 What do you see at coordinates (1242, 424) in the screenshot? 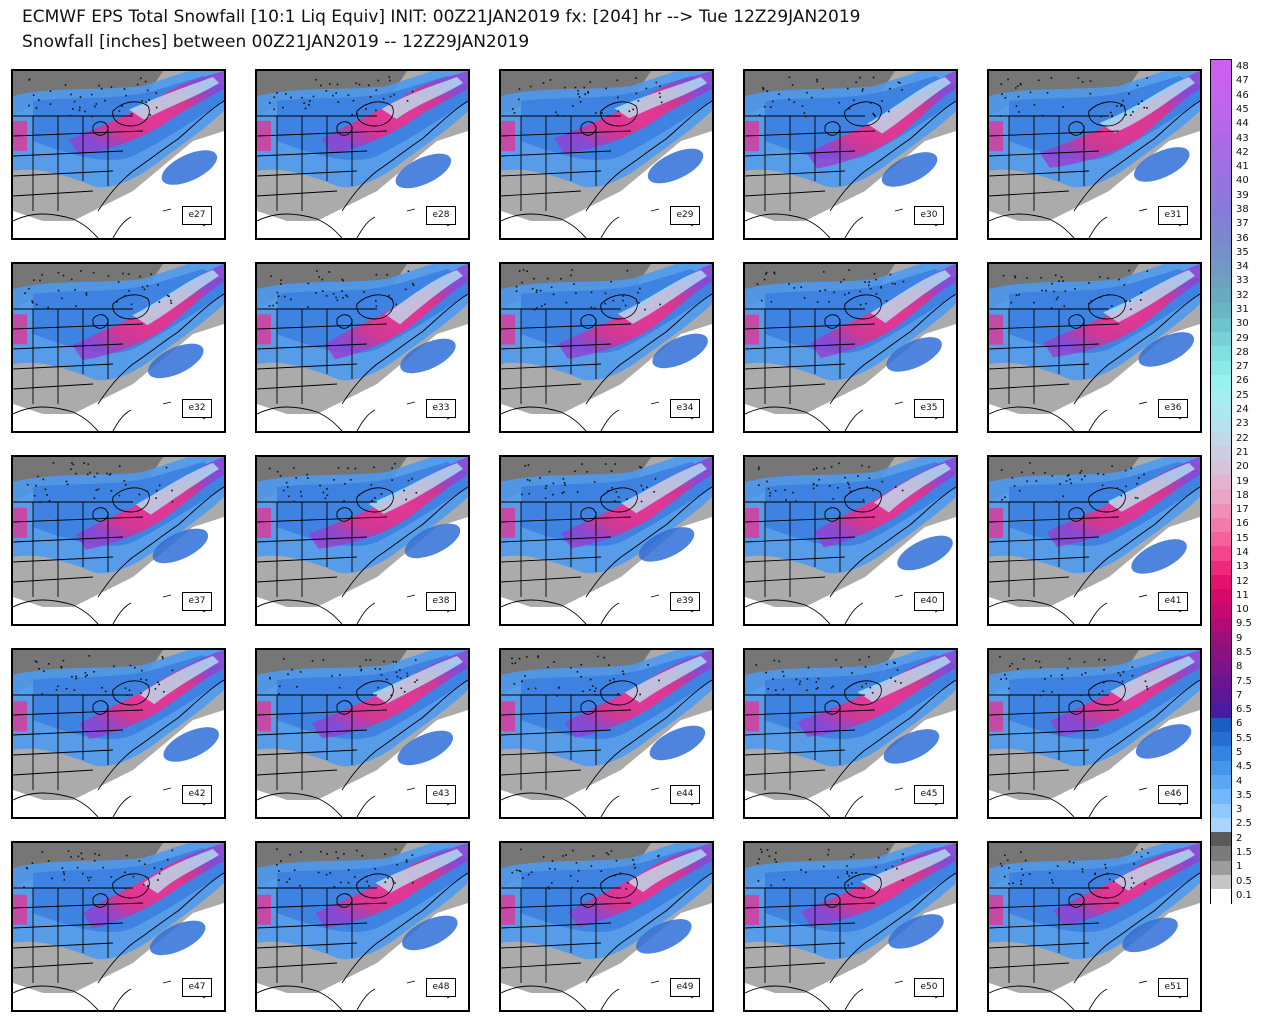
I see `colorbar-tick-label: 23` at bounding box center [1242, 424].